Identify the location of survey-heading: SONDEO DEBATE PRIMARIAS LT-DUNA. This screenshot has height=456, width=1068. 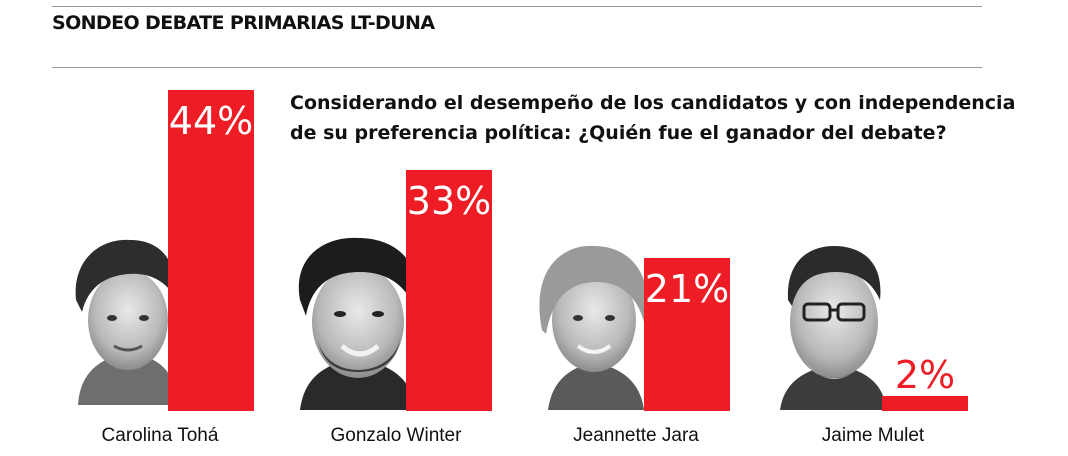
(243, 23).